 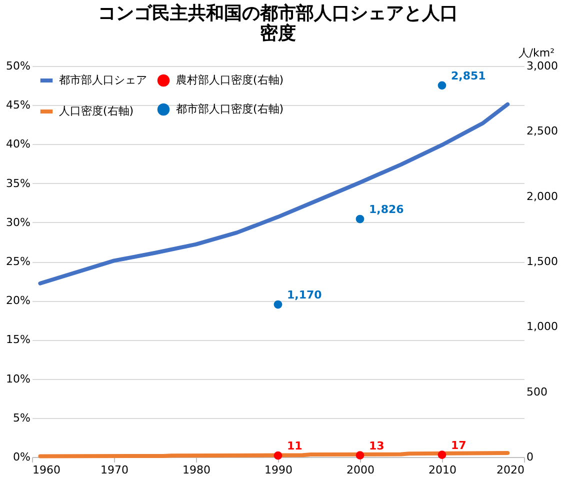 I want to click on x-tick-label: 1960, so click(x=46, y=470).